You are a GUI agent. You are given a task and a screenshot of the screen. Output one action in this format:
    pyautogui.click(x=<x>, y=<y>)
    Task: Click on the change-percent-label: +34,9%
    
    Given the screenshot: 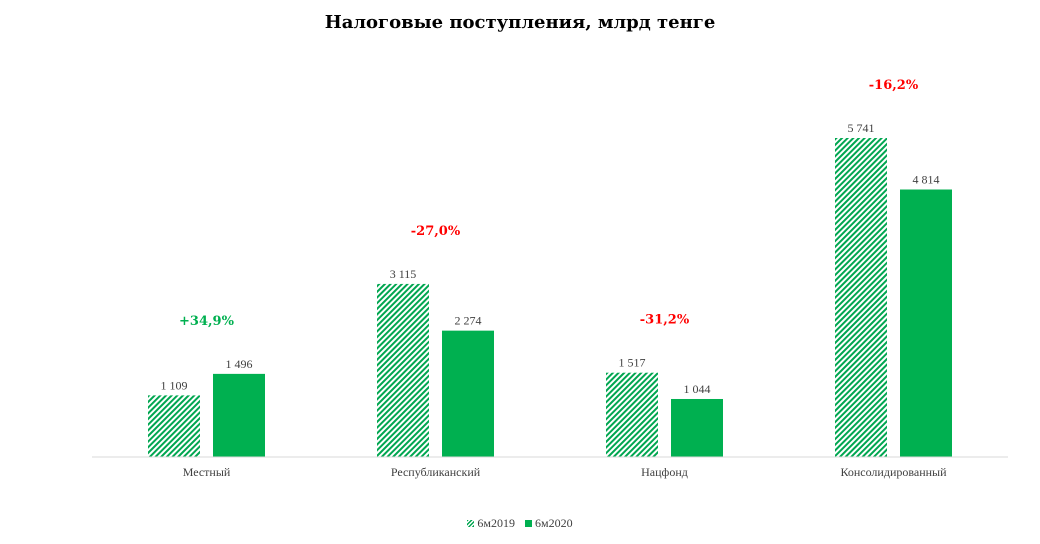 What is the action you would take?
    pyautogui.click(x=207, y=321)
    